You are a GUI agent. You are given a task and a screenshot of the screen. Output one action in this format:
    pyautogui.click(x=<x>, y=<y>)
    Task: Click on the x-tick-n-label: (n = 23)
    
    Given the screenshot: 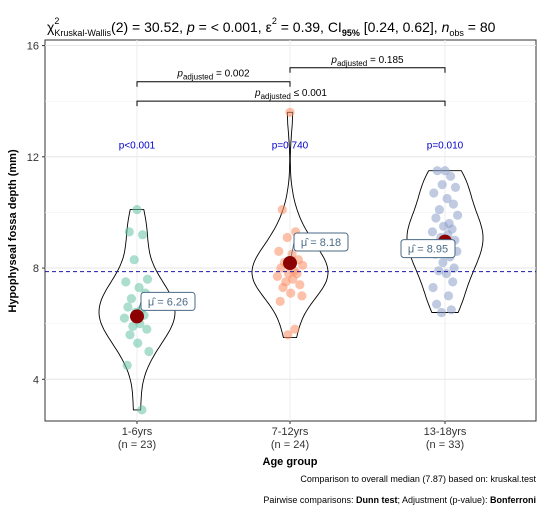 What is the action you would take?
    pyautogui.click(x=137, y=445)
    